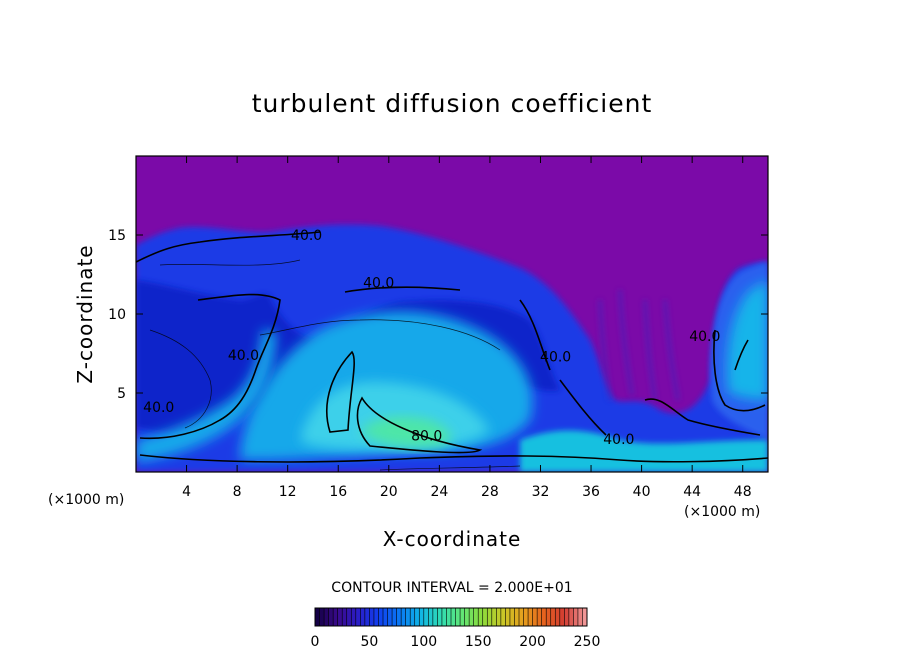  Describe the element at coordinates (591, 492) in the screenshot. I see `x-tick-label: 36` at that location.